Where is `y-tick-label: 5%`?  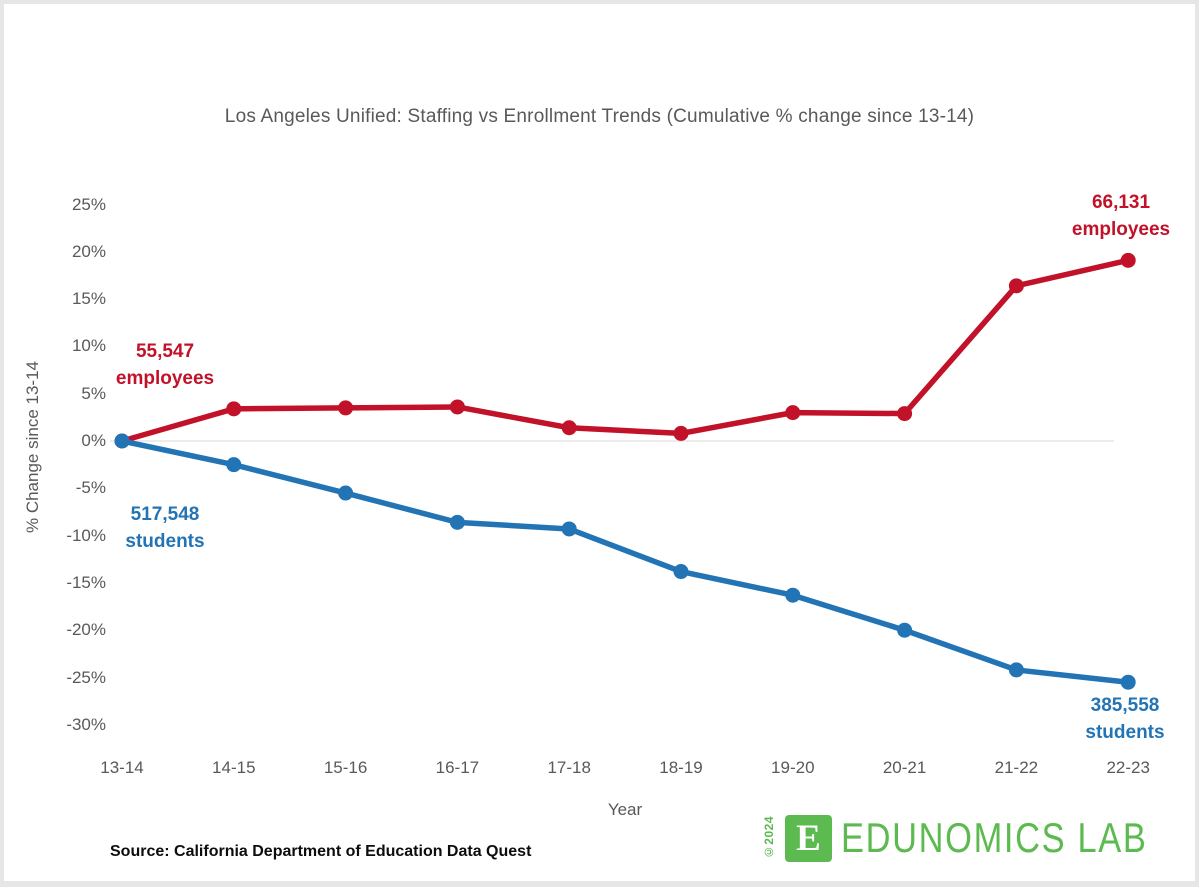 y-tick-label: 5% is located at coordinates (93, 393).